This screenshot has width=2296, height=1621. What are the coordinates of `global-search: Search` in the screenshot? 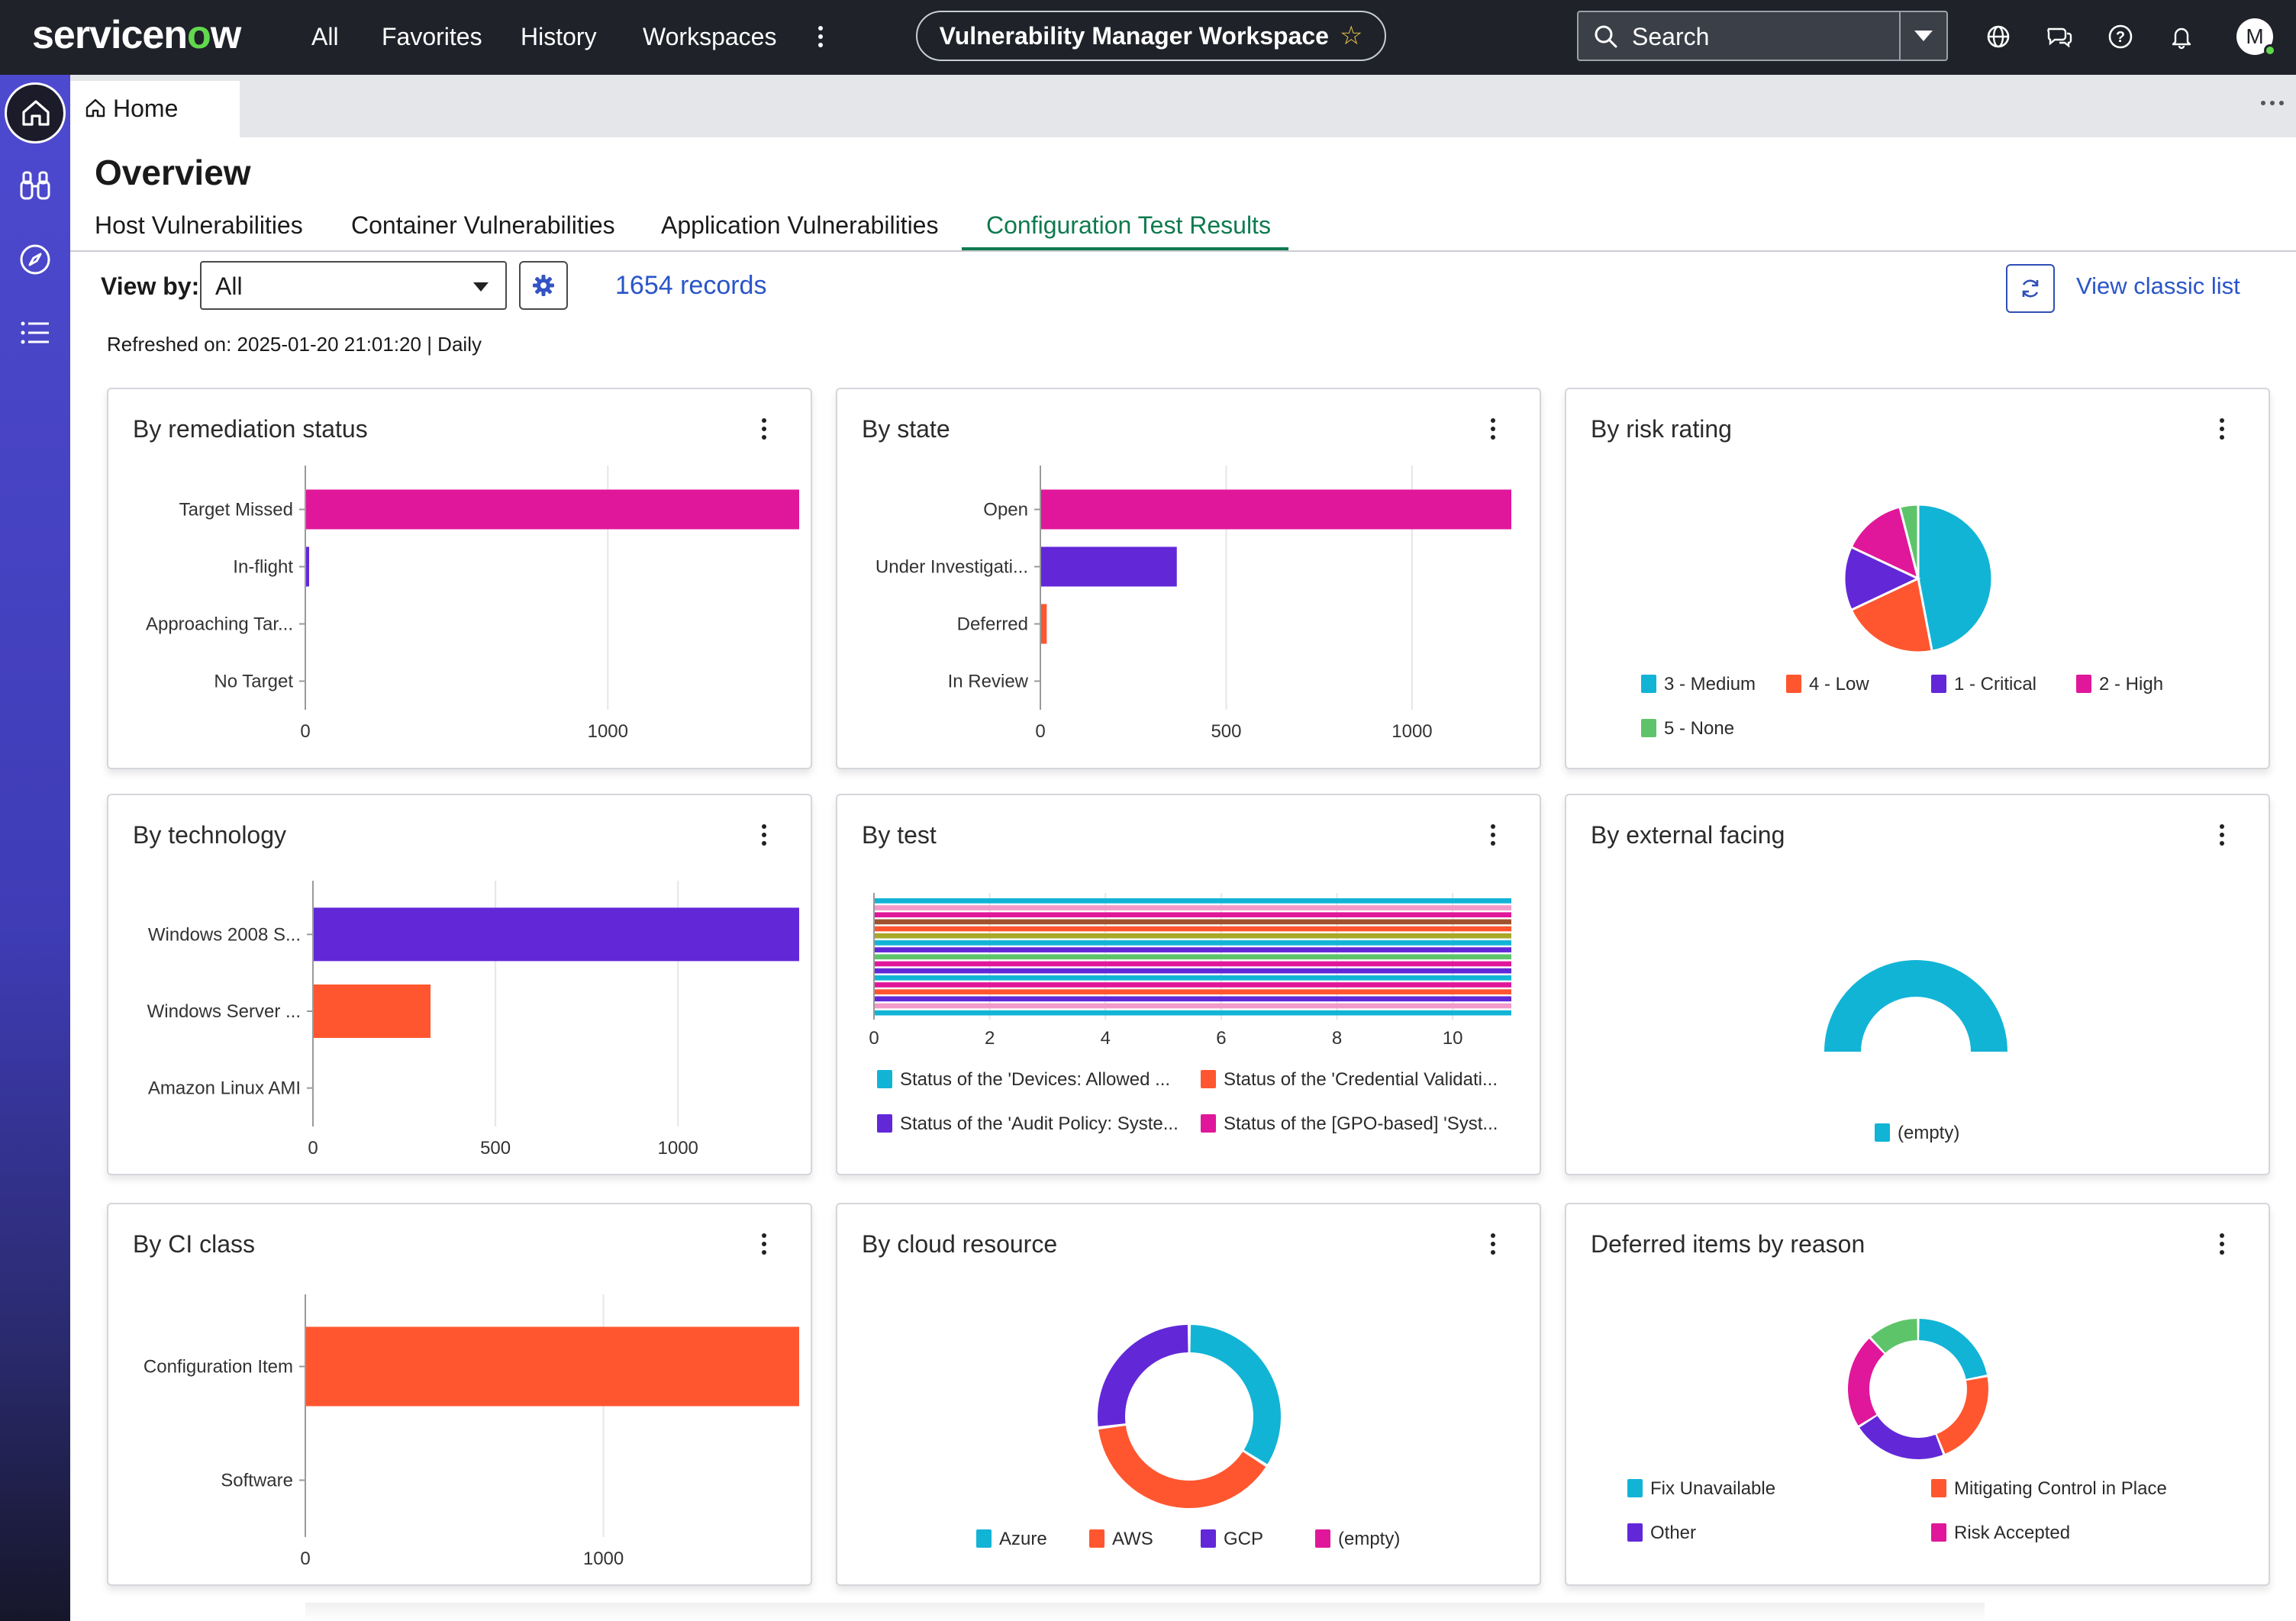 It's located at (1762, 36).